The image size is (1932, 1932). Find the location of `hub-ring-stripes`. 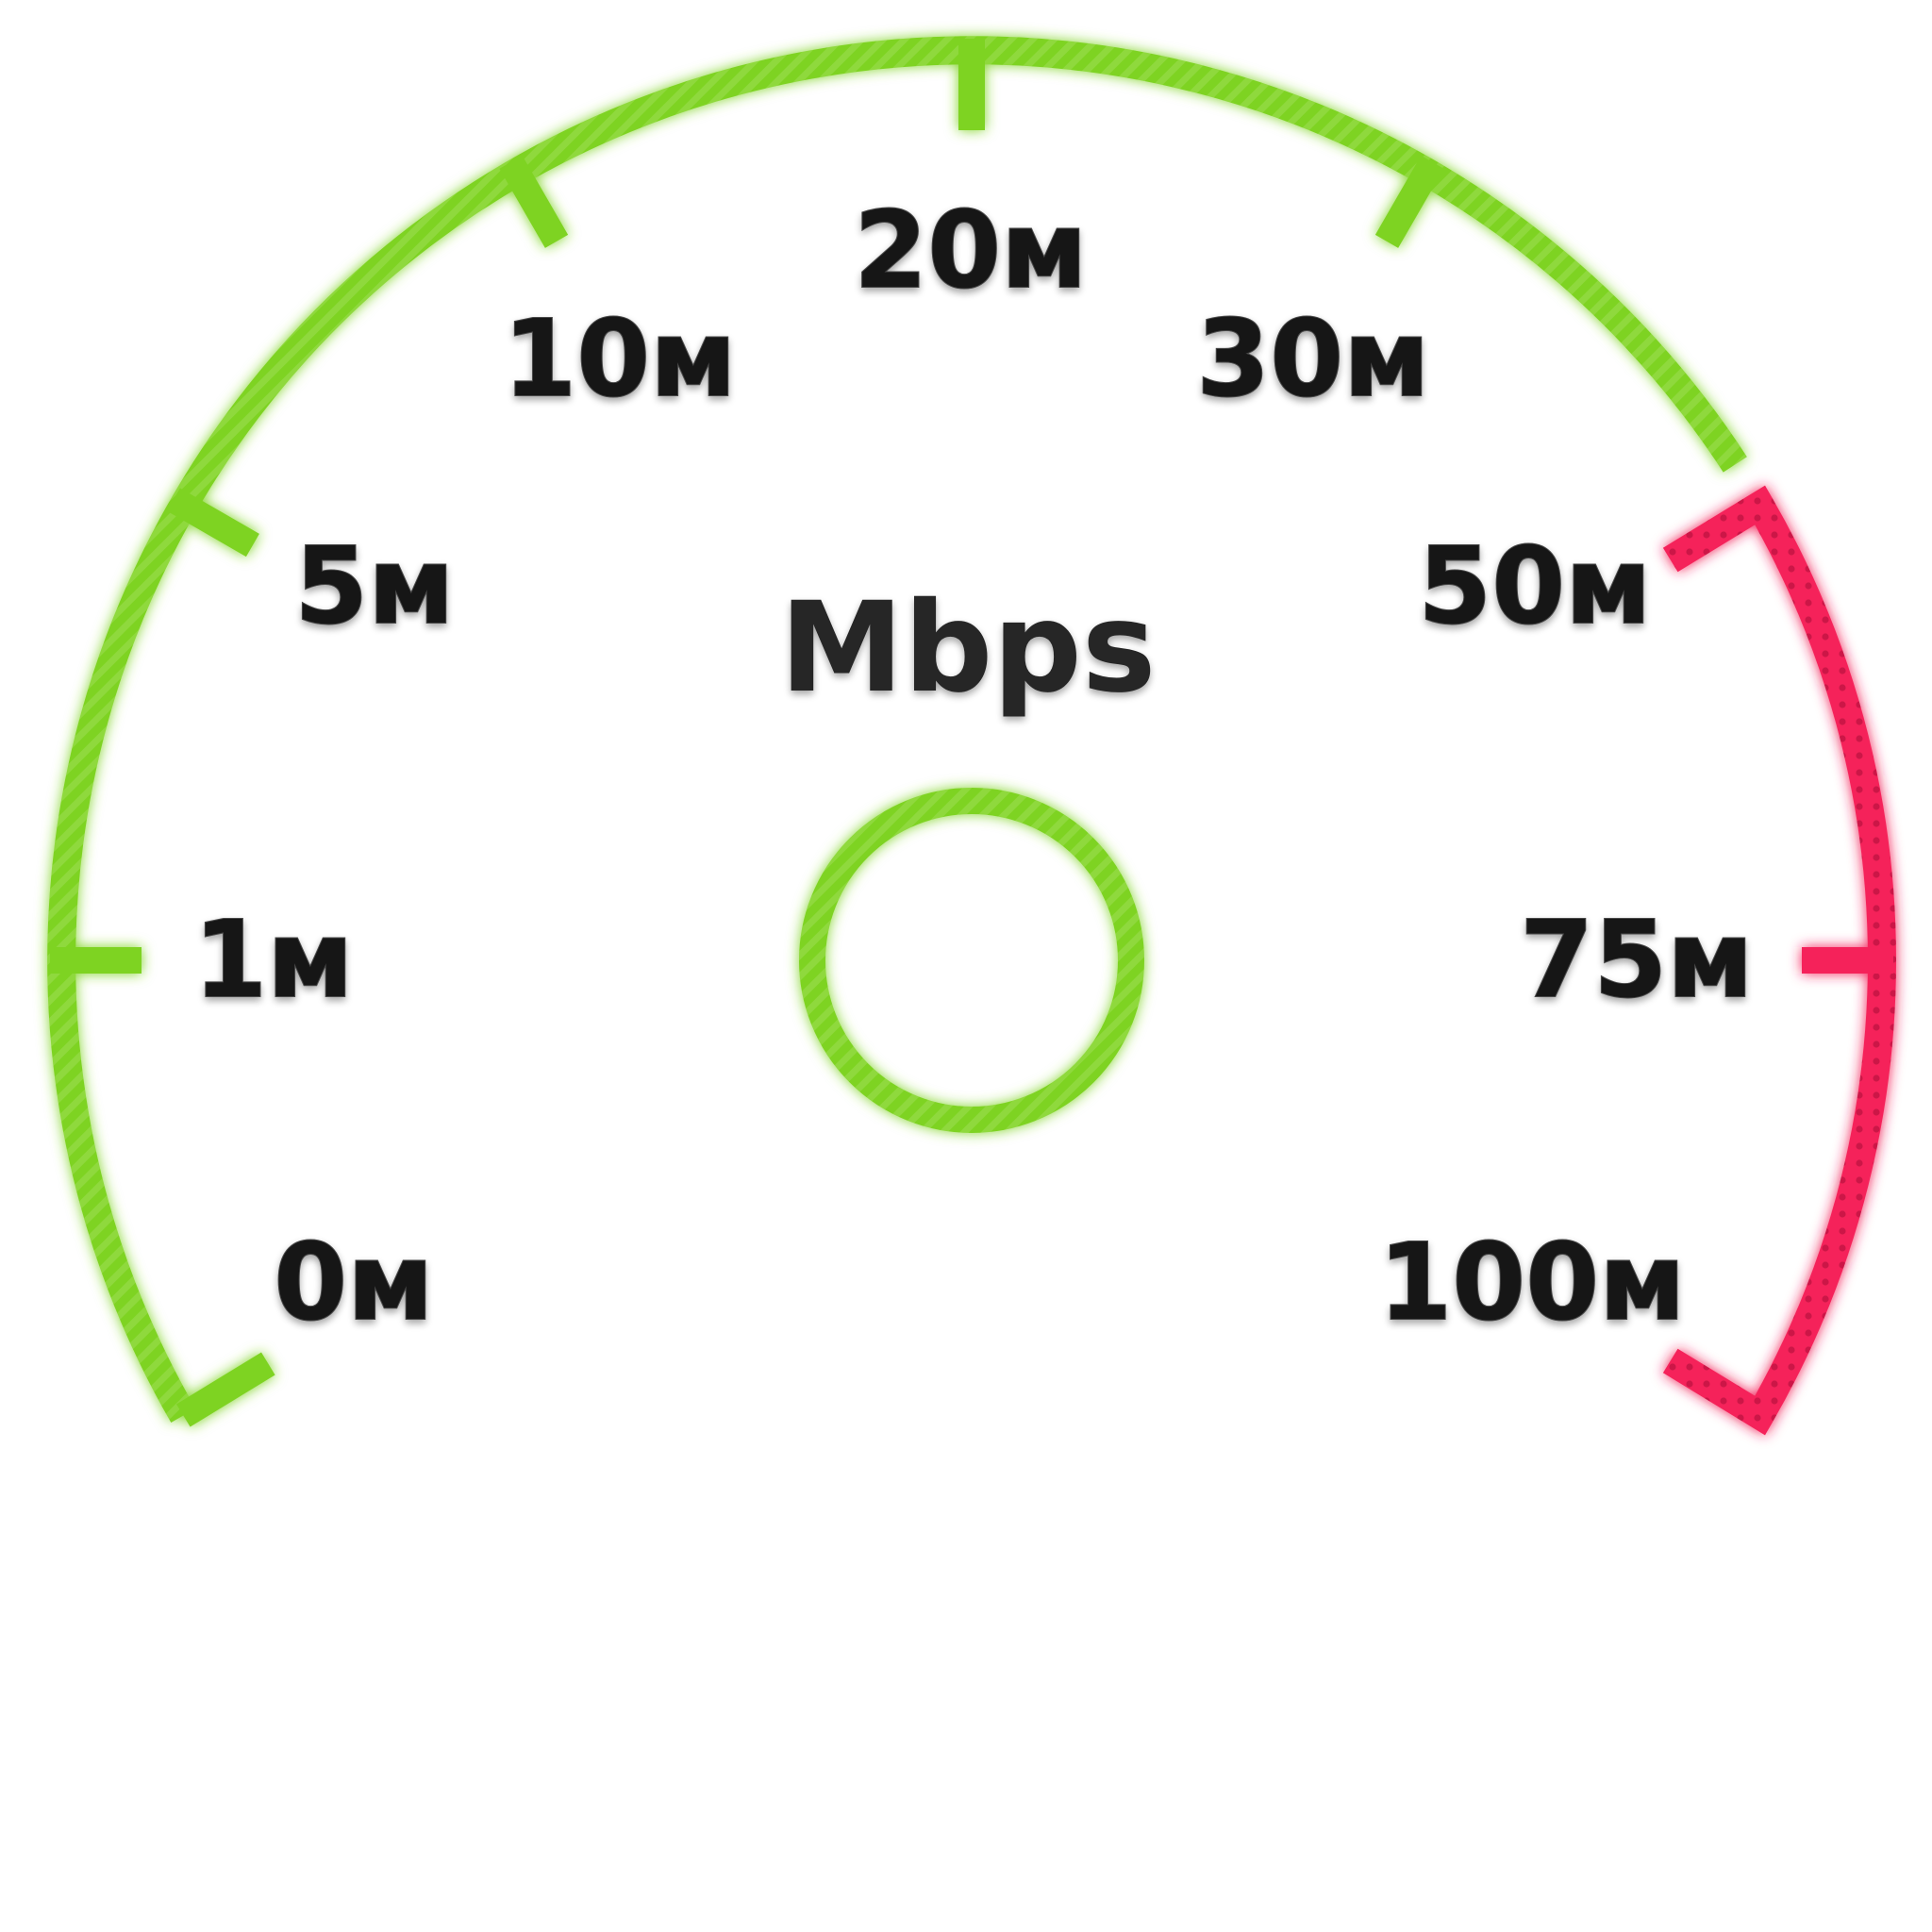

hub-ring-stripes is located at coordinates (971, 960).